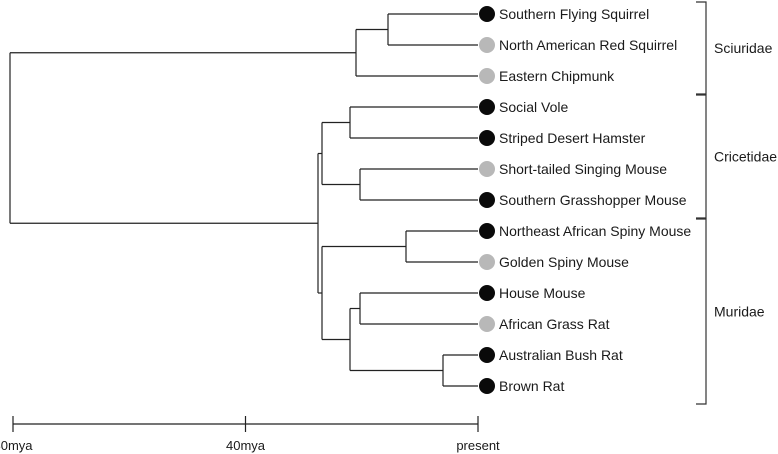  I want to click on taxon-label: House Mouse, so click(542, 293).